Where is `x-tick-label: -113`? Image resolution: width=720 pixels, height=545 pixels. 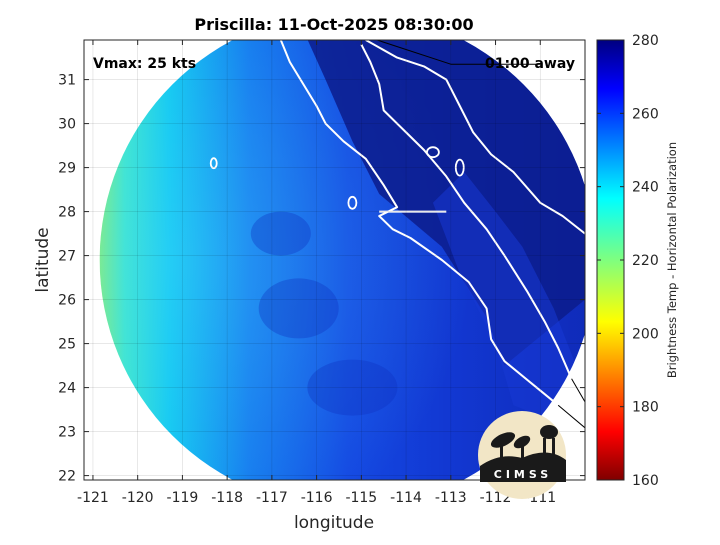 x-tick-label: -113 is located at coordinates (451, 498).